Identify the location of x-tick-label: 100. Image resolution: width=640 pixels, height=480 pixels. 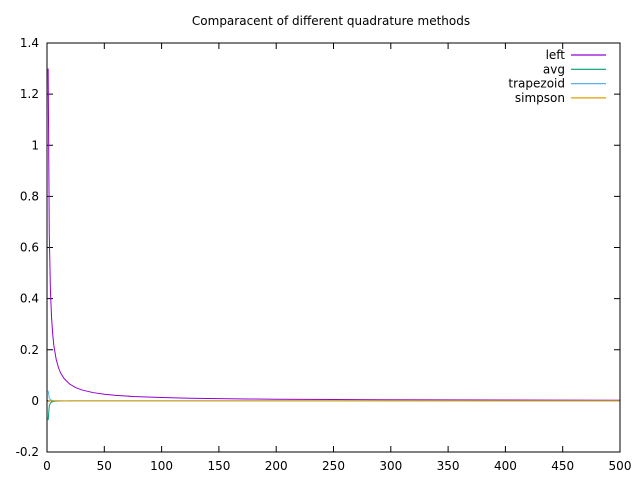
(161, 466).